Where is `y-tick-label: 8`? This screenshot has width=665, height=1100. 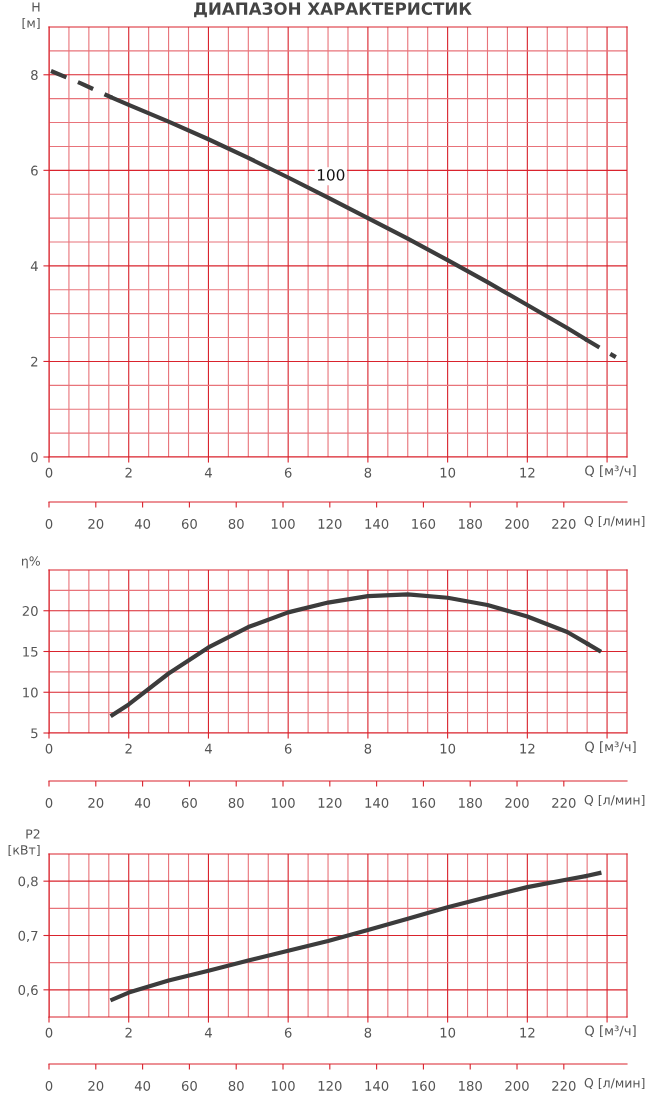 y-tick-label: 8 is located at coordinates (34, 75).